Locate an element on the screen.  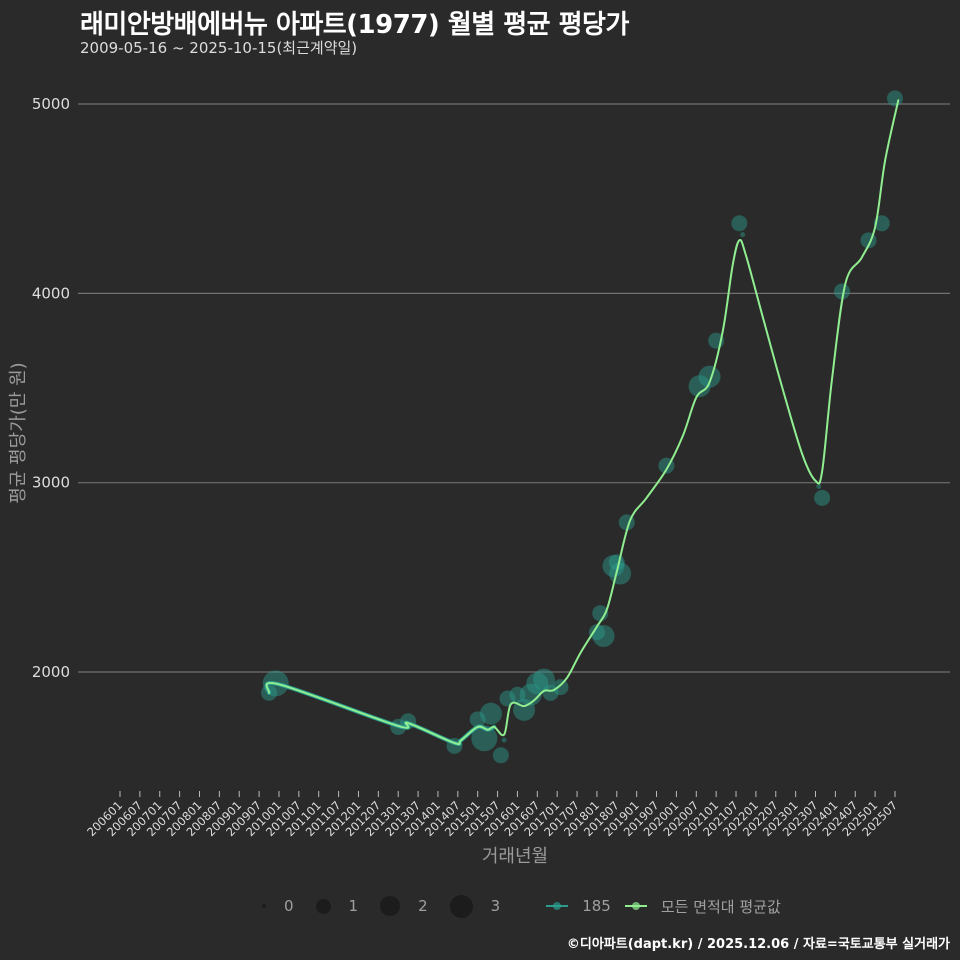
legend-size-0-icon is located at coordinates (264, 906).